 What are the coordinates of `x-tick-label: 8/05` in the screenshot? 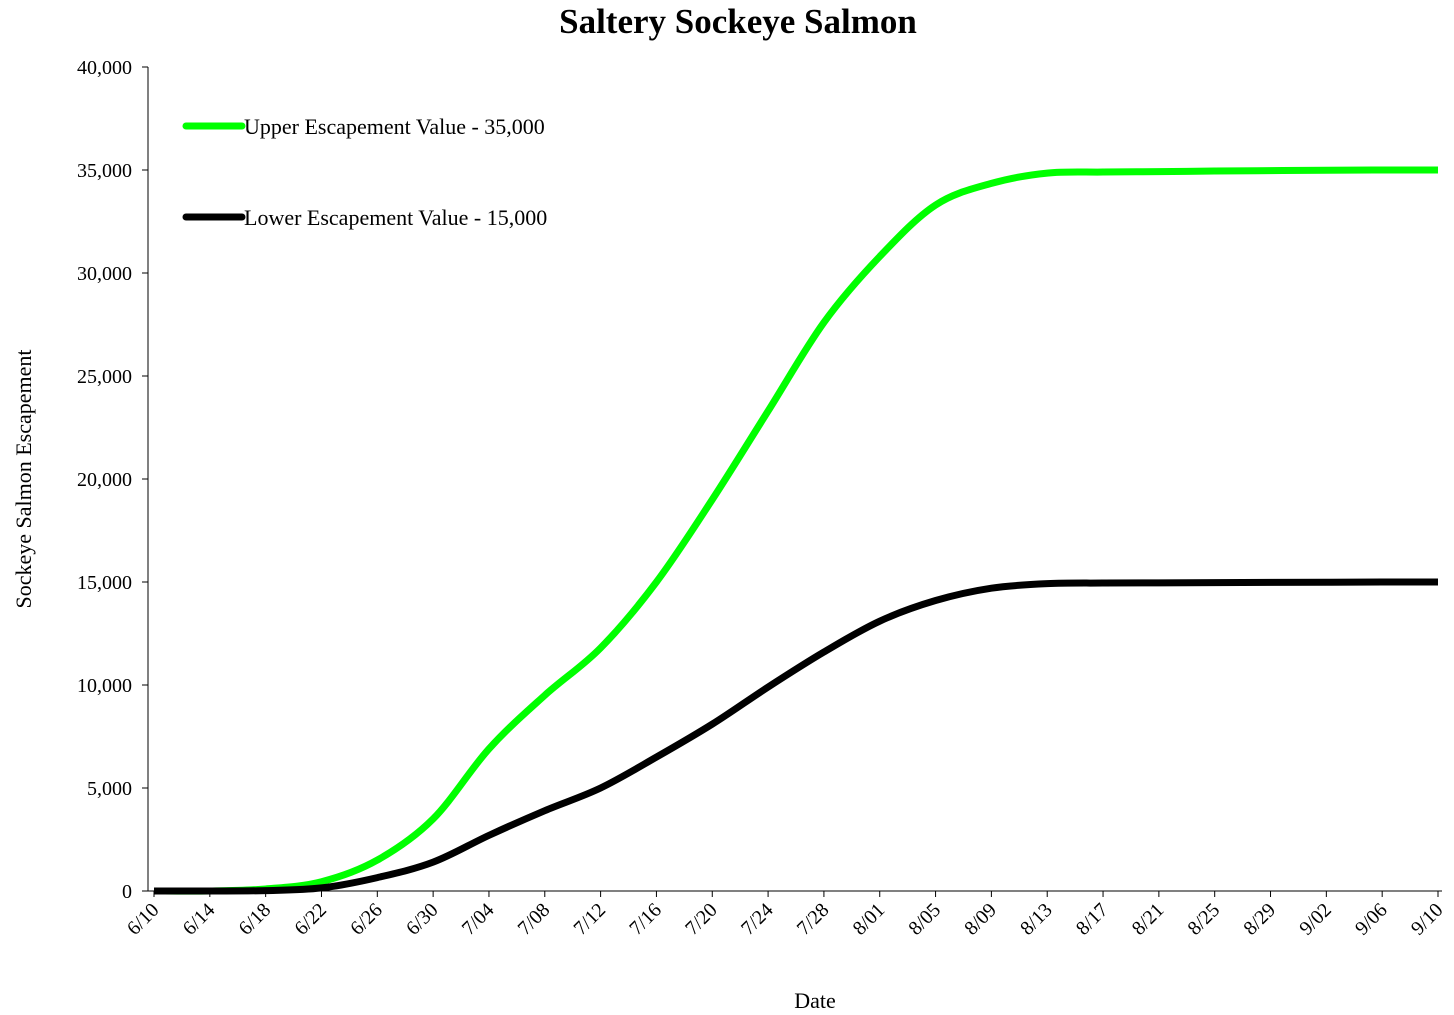 It's located at (924, 919).